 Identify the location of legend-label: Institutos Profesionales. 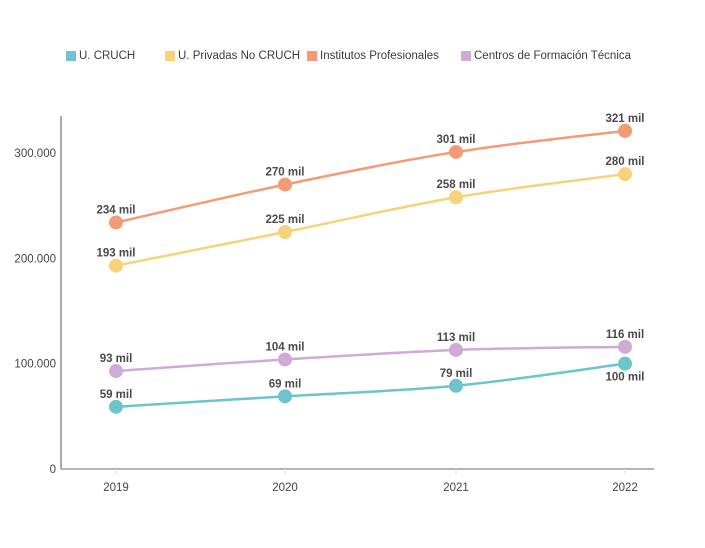
(379, 56).